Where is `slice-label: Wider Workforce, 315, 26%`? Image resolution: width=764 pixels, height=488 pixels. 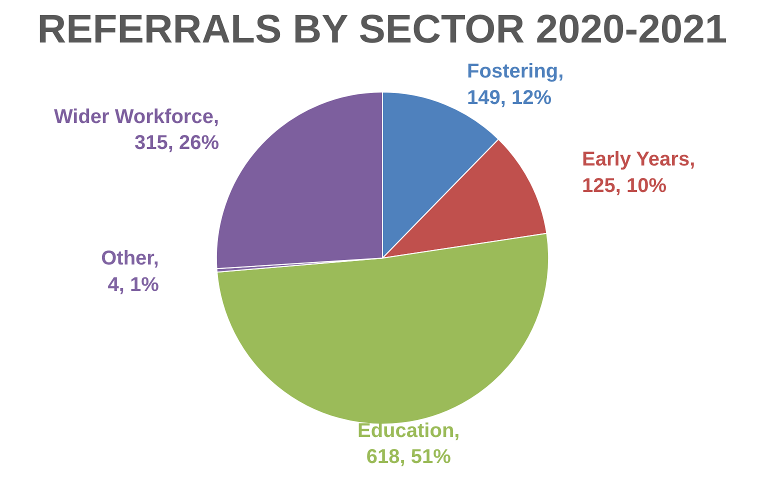 slice-label: Wider Workforce, 315, 26% is located at coordinates (137, 130).